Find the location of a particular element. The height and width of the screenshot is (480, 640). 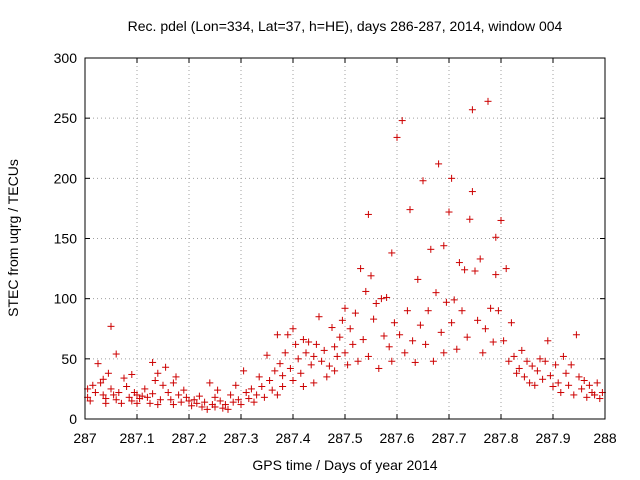

x-tick-label: 287 is located at coordinates (85, 438).